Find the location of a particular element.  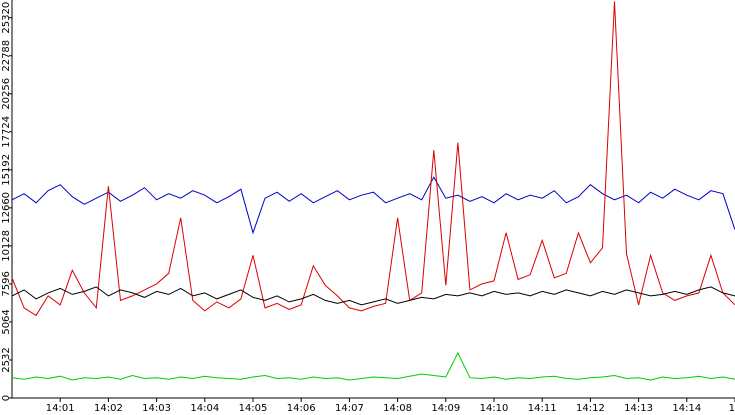

y-tick-label: 25320 is located at coordinates (6, 18).